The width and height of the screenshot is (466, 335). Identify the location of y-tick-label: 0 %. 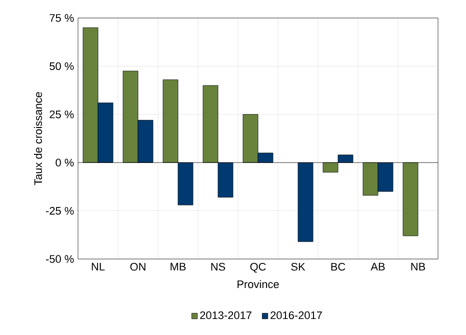
(65, 162).